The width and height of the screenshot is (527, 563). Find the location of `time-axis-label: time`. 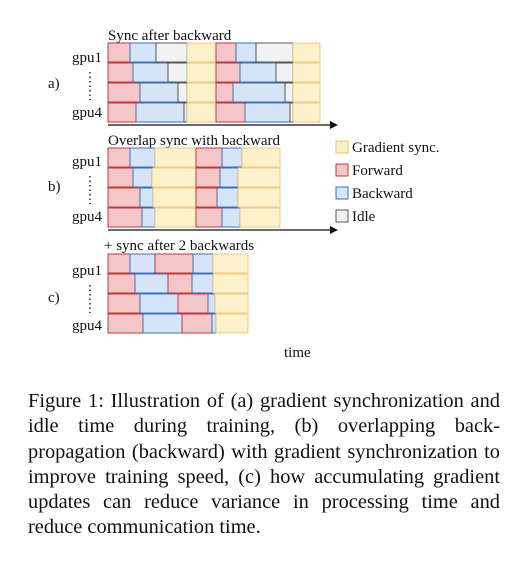

time-axis-label: time is located at coordinates (297, 353).